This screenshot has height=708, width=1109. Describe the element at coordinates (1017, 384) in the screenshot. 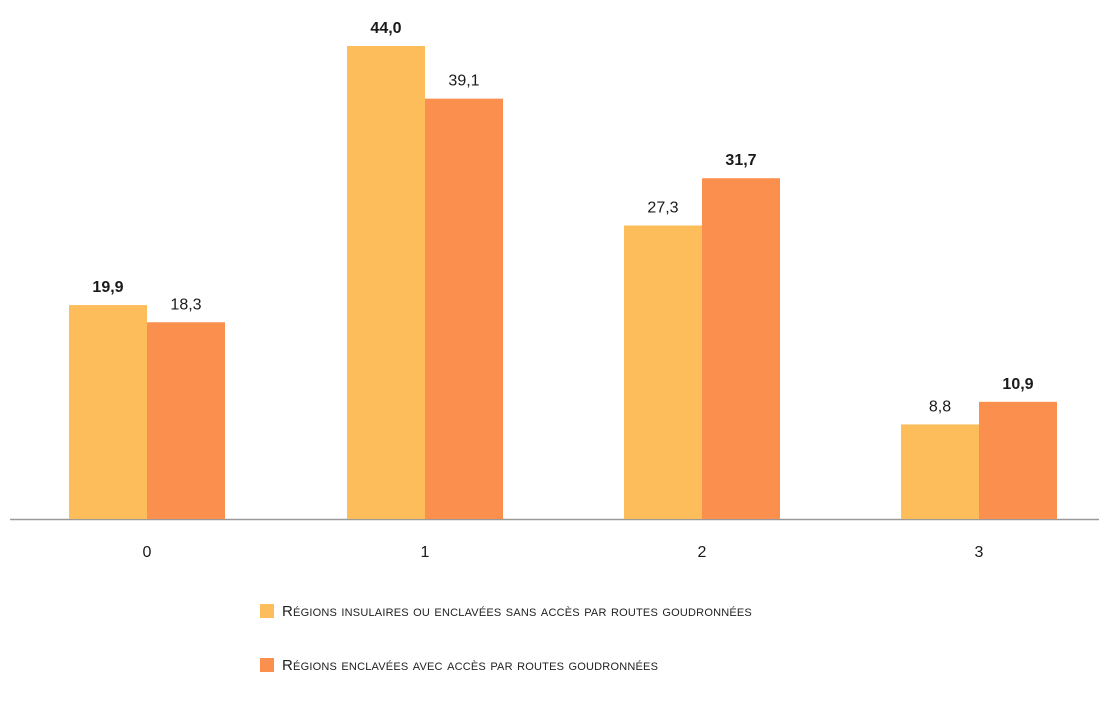

I see `data-label-series-1-cat-3: 10,9` at that location.